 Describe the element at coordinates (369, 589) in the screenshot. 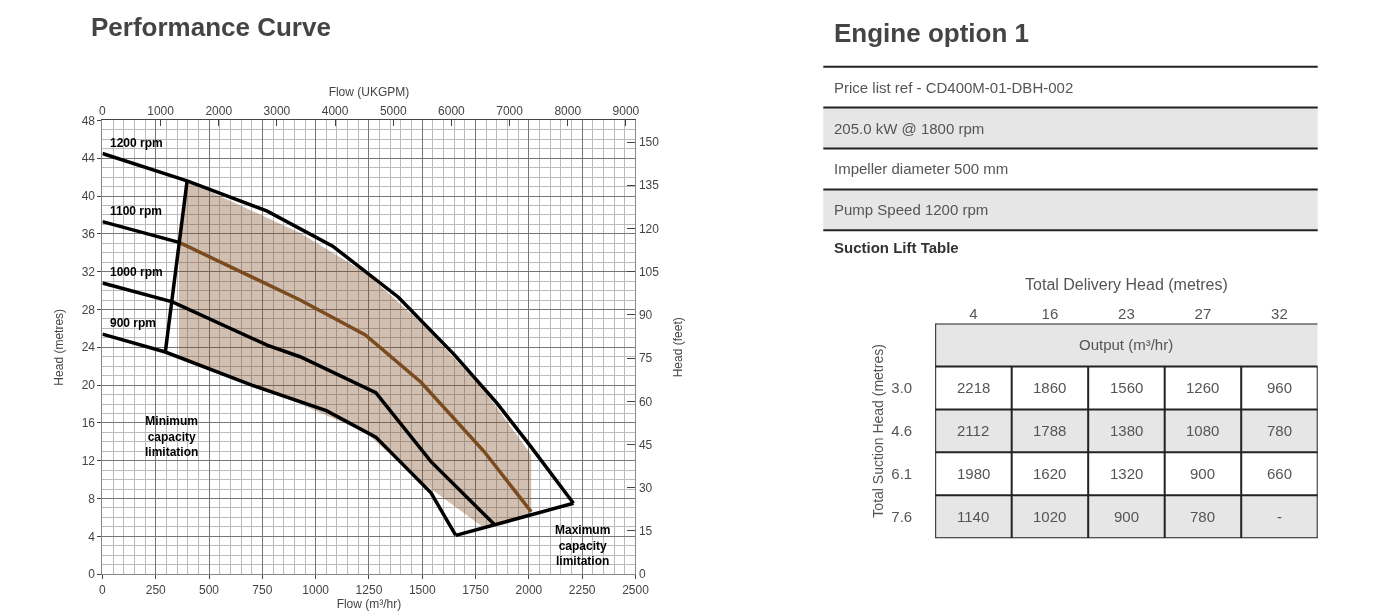

I see `x-tick-label: 1250` at that location.